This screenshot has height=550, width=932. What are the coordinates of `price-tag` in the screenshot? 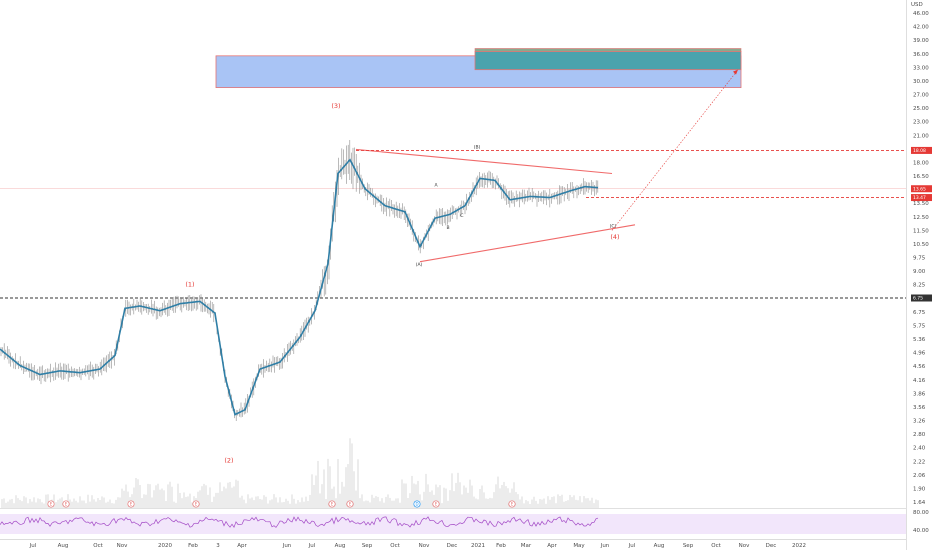 It's located at (921, 189).